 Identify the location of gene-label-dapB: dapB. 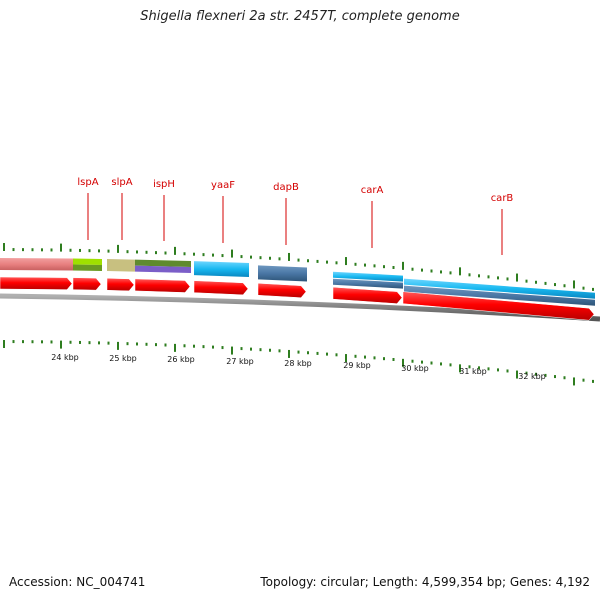
(286, 187).